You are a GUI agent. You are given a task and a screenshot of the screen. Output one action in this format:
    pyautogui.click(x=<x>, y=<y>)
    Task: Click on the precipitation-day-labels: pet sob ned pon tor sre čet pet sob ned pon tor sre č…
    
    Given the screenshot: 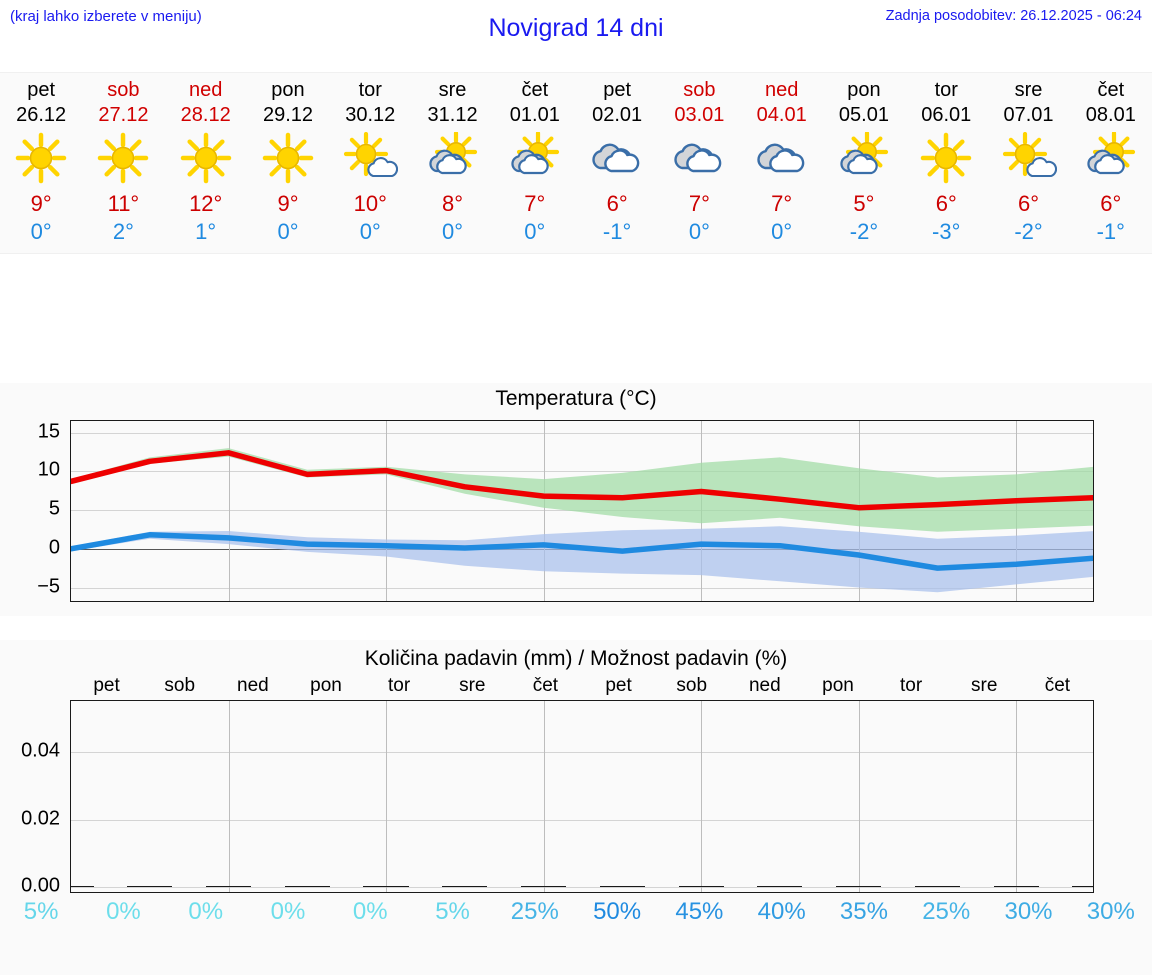 What is the action you would take?
    pyautogui.click(x=582, y=686)
    